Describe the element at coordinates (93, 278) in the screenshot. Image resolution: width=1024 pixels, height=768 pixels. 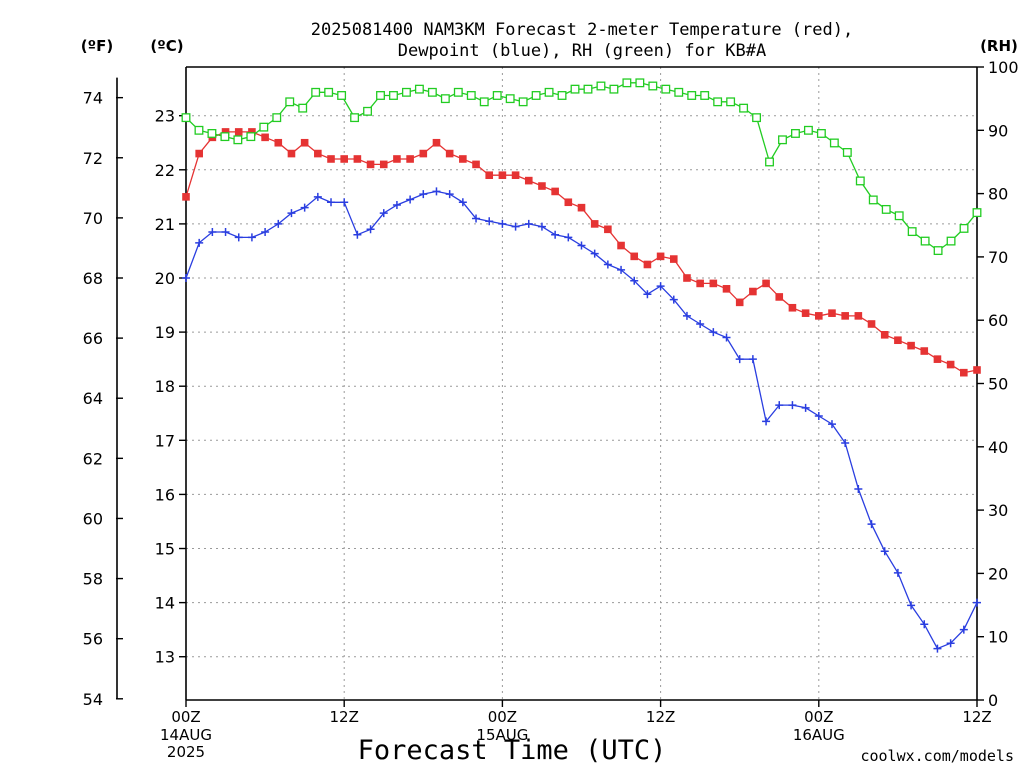
I see `fahrenheit-tick-label: 68` at that location.